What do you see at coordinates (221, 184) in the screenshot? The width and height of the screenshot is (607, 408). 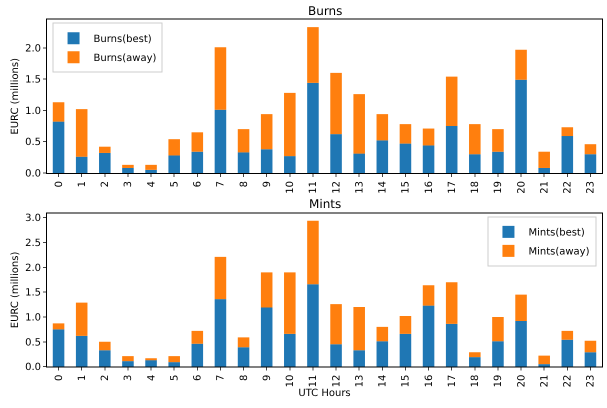 I see `x-tick-label: 7` at bounding box center [221, 184].